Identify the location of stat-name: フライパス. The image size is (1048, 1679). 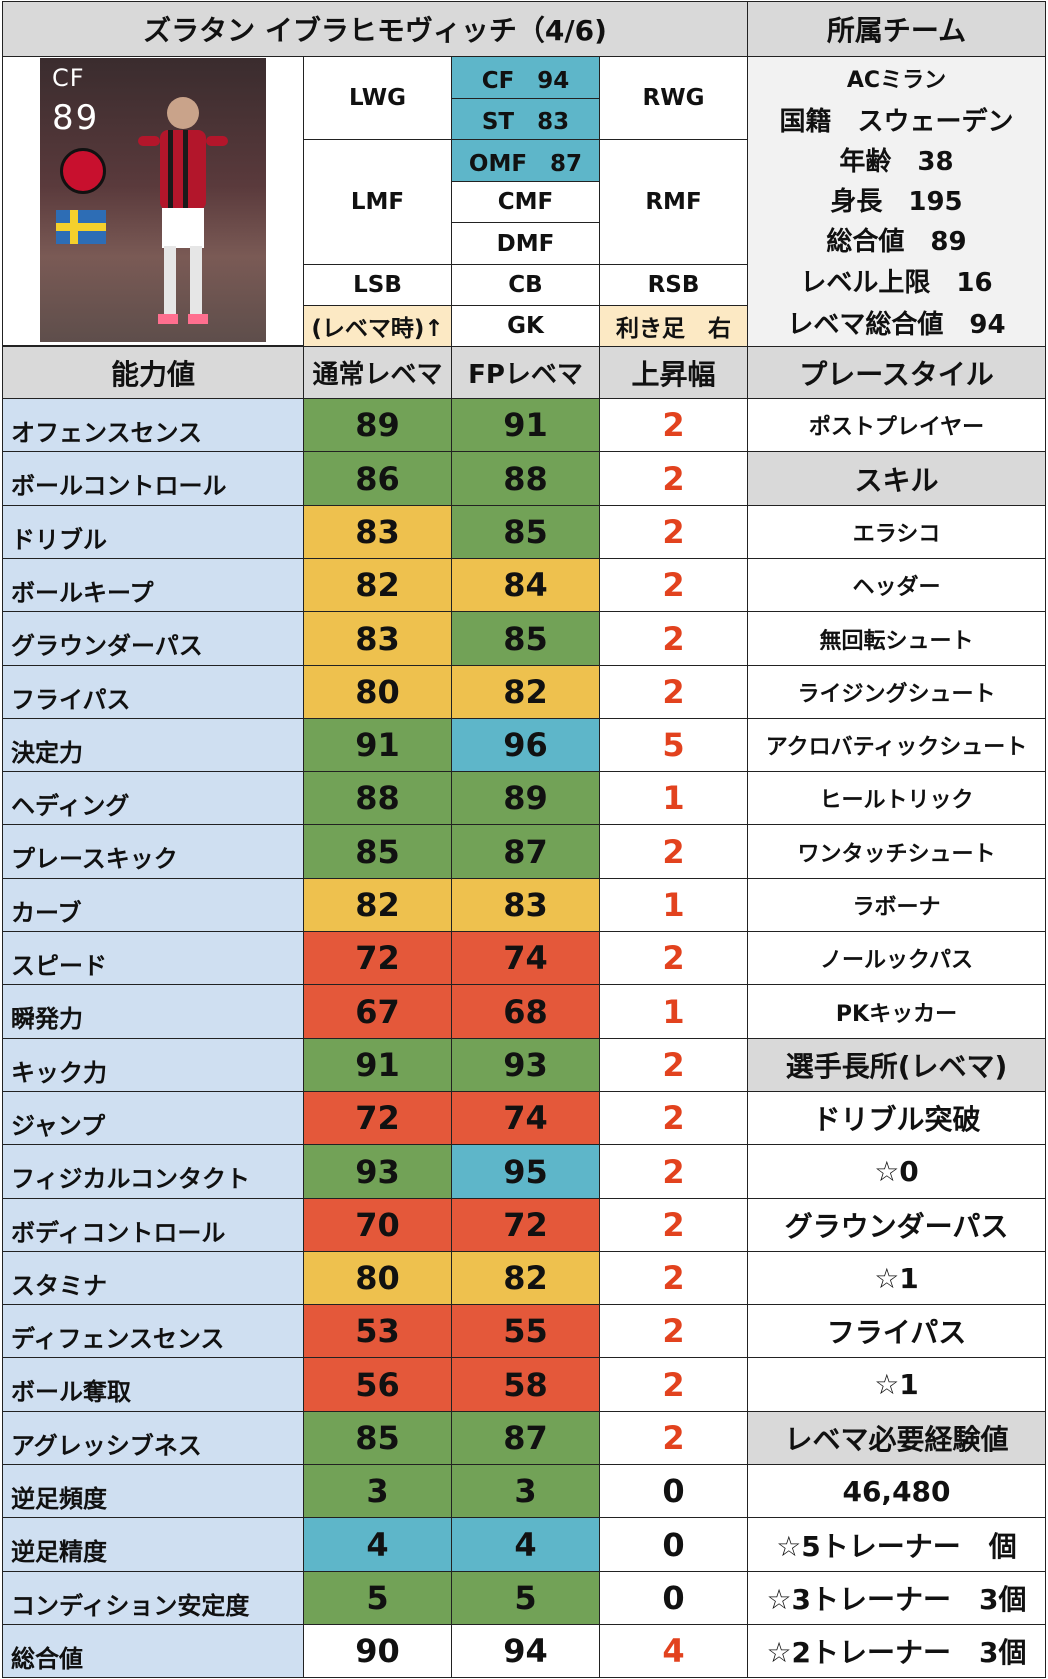
(153, 692).